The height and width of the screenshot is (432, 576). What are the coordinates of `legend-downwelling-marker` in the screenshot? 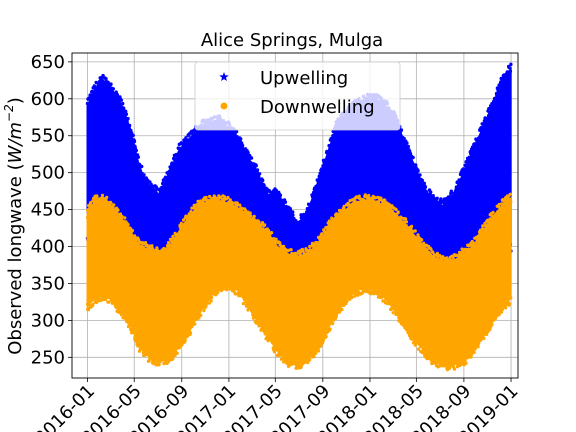 It's located at (224, 106).